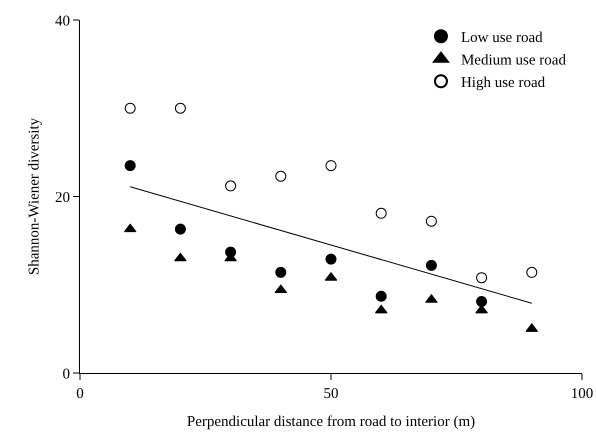 The image size is (596, 434). I want to click on x-tick-label: 50, so click(331, 394).